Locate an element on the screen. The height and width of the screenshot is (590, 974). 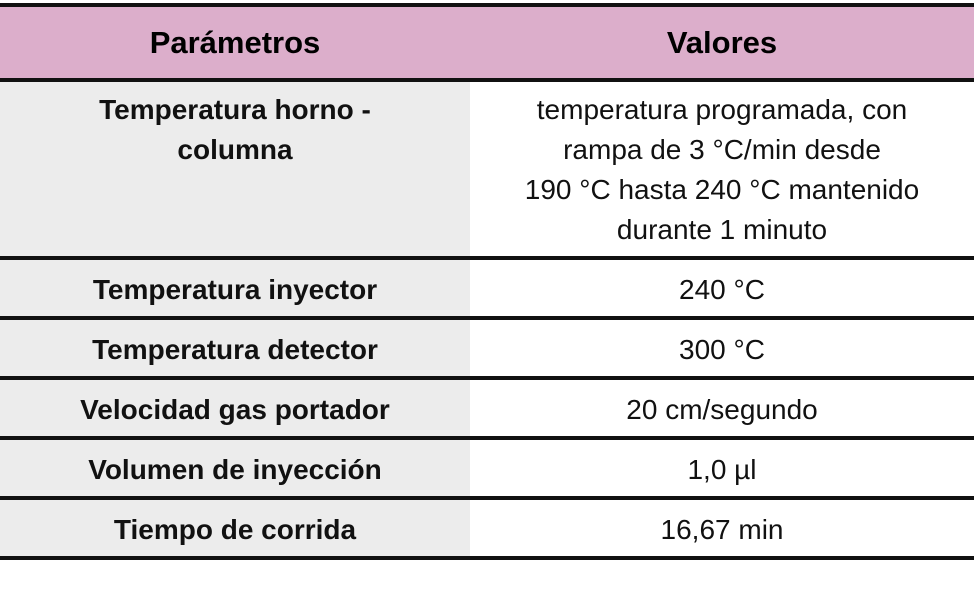
table-cell: Temperatura horno - columna is located at coordinates (235, 169).